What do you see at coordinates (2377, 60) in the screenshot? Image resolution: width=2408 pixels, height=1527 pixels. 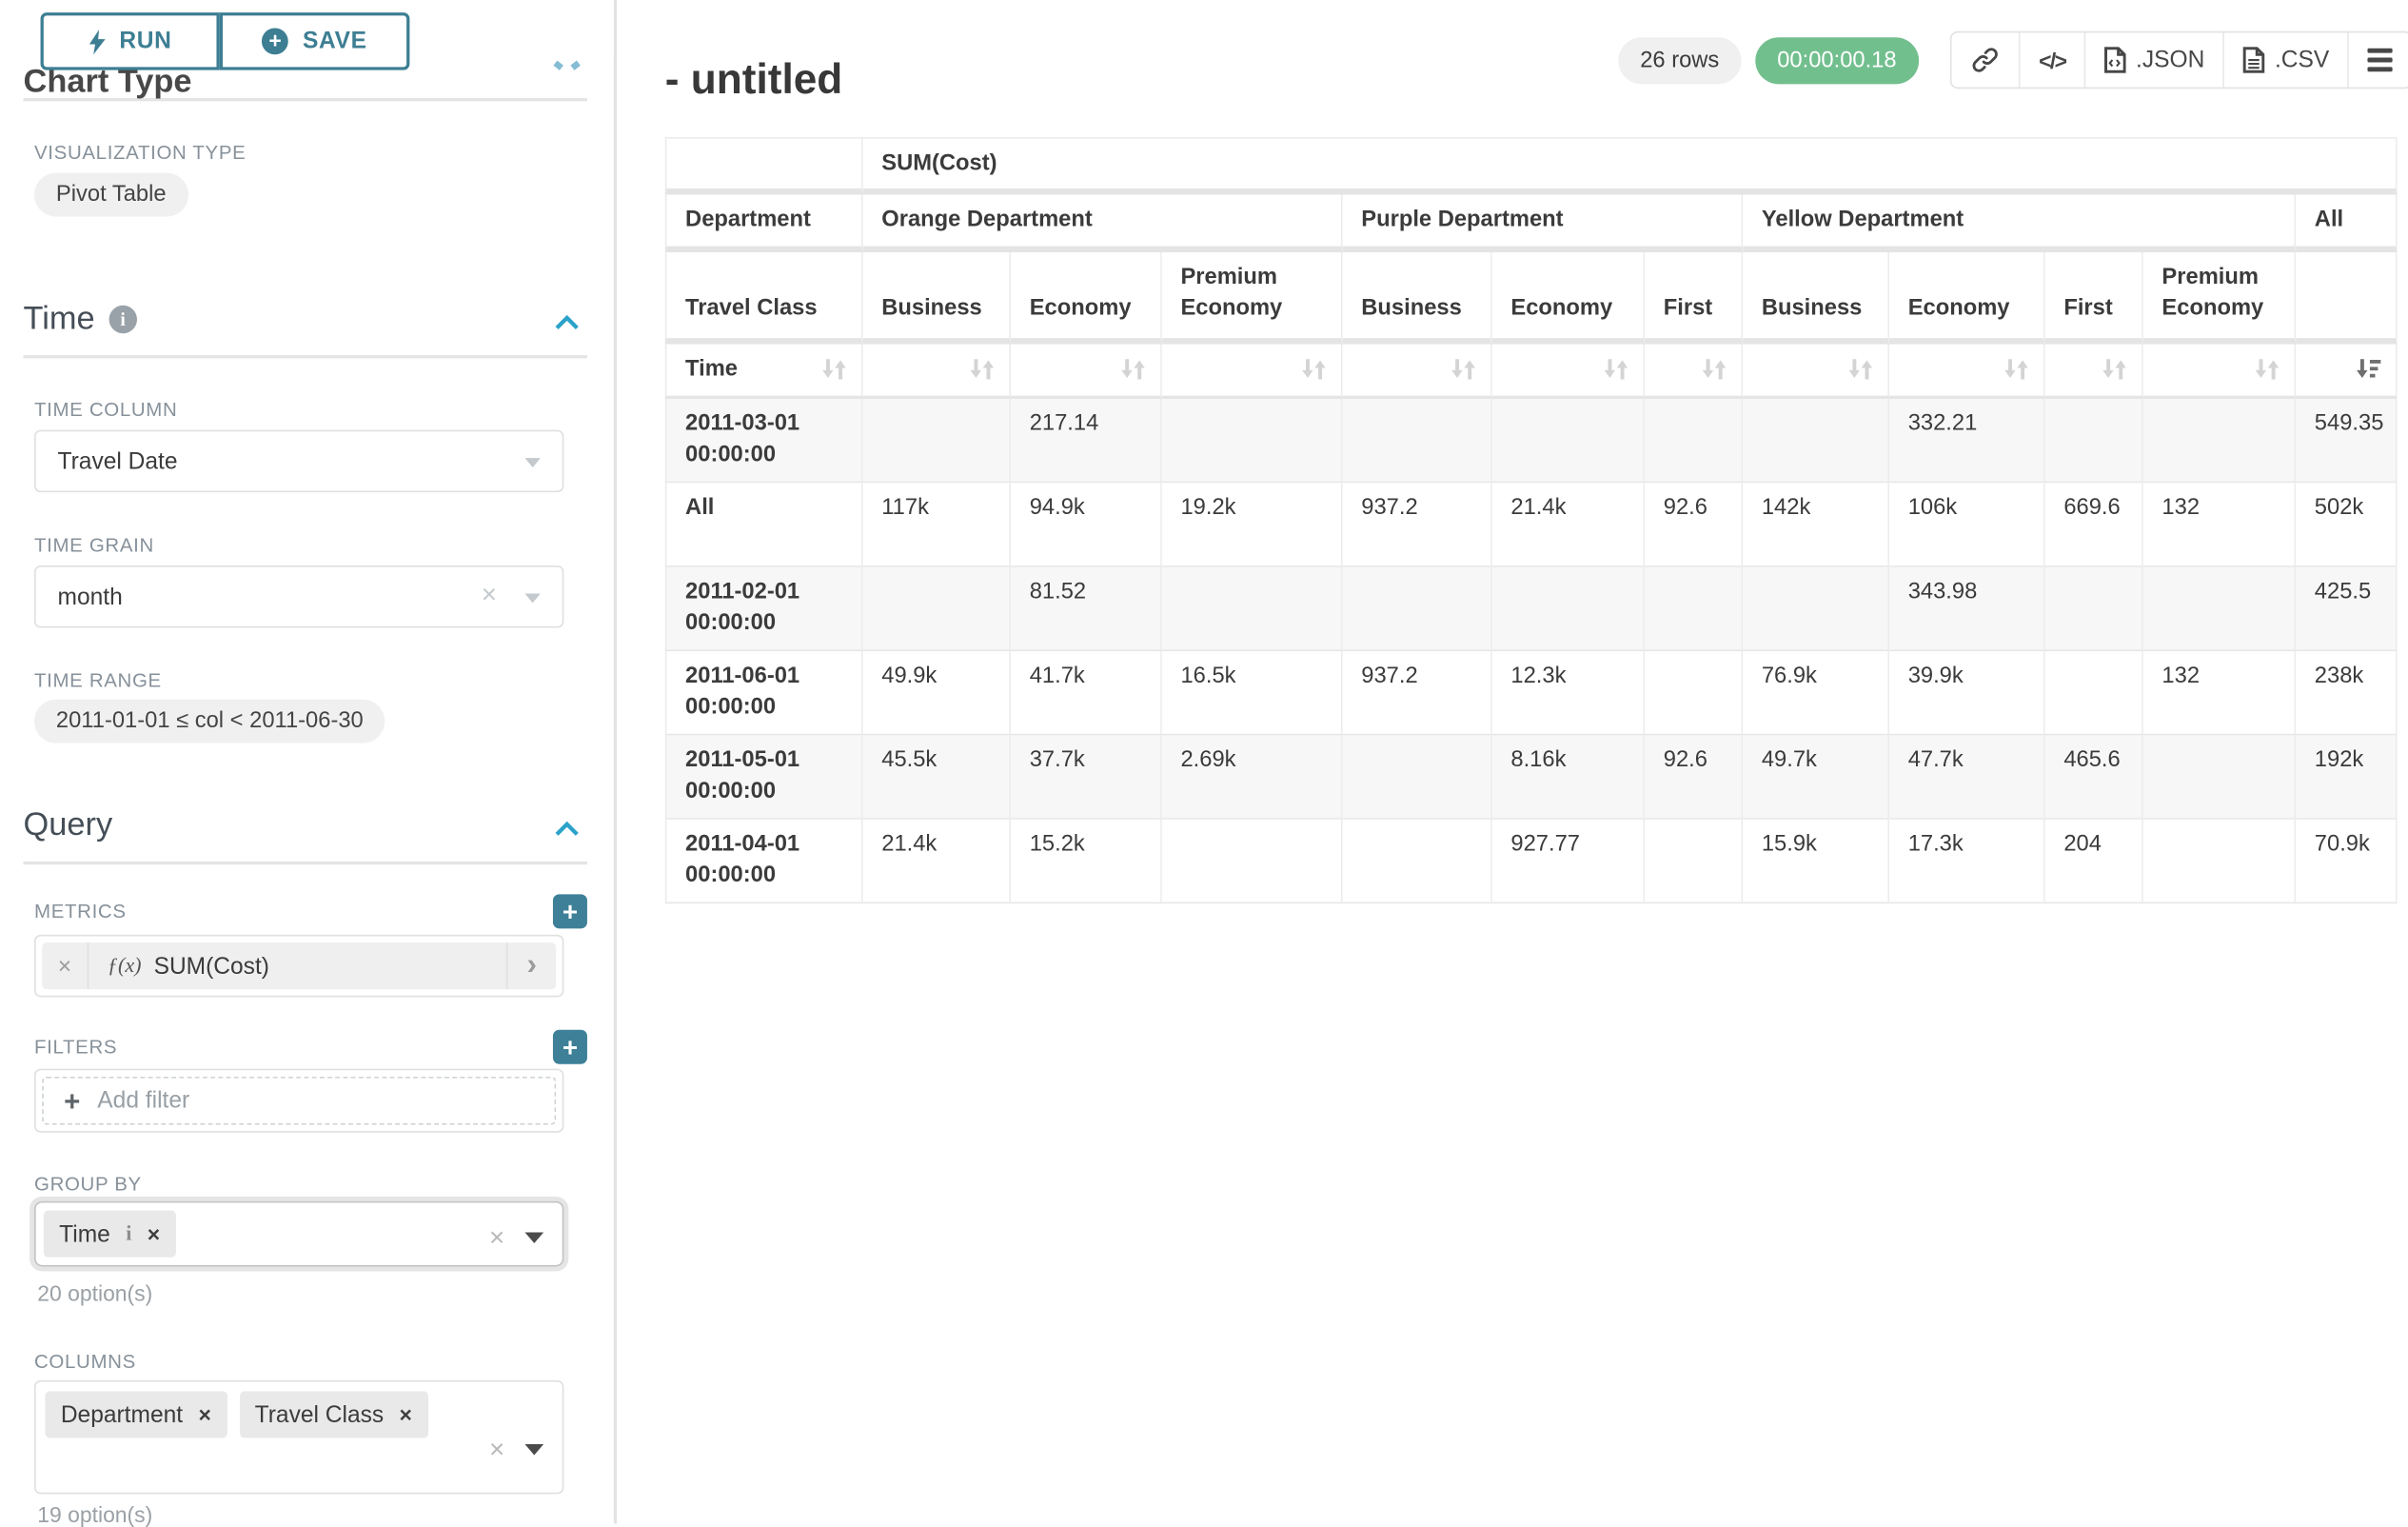 I see `menu-button` at bounding box center [2377, 60].